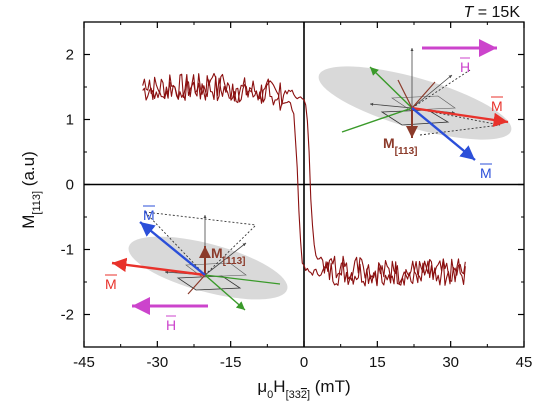 The height and width of the screenshot is (403, 542). I want to click on annotation-upper-right: H M M M[113], so click(415, 110).